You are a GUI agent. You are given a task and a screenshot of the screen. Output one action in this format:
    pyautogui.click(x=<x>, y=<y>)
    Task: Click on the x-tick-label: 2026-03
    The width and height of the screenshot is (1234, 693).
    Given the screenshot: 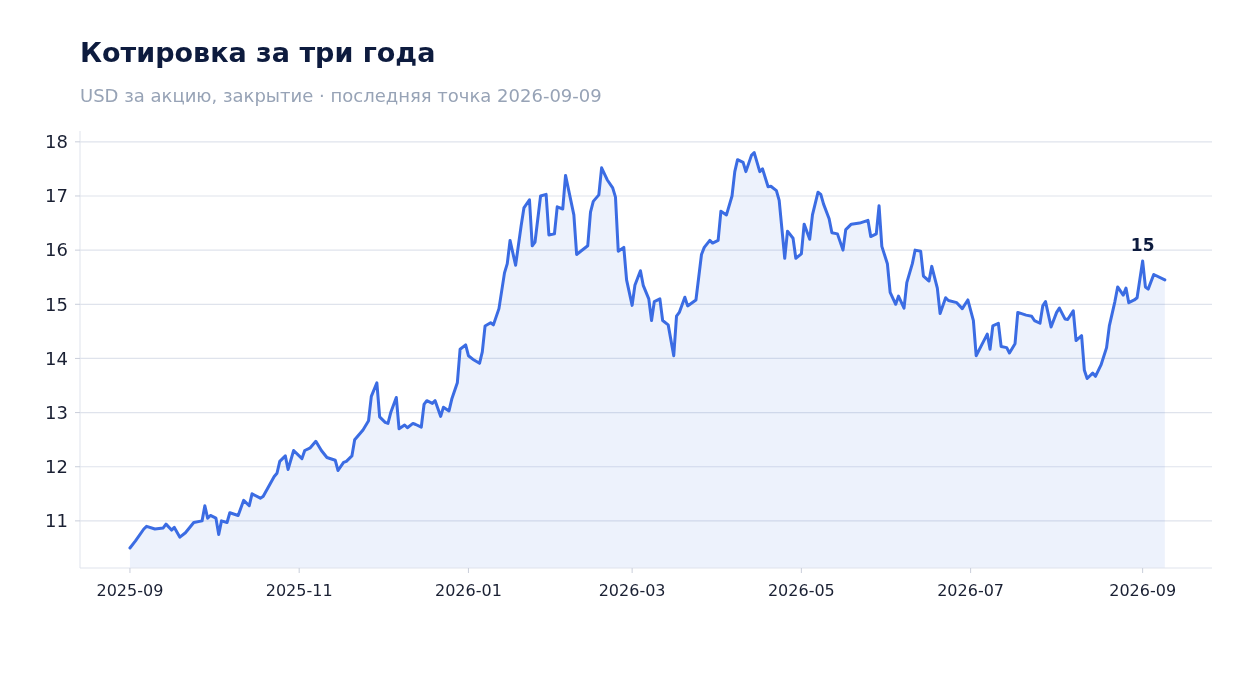 What is the action you would take?
    pyautogui.click(x=632, y=590)
    